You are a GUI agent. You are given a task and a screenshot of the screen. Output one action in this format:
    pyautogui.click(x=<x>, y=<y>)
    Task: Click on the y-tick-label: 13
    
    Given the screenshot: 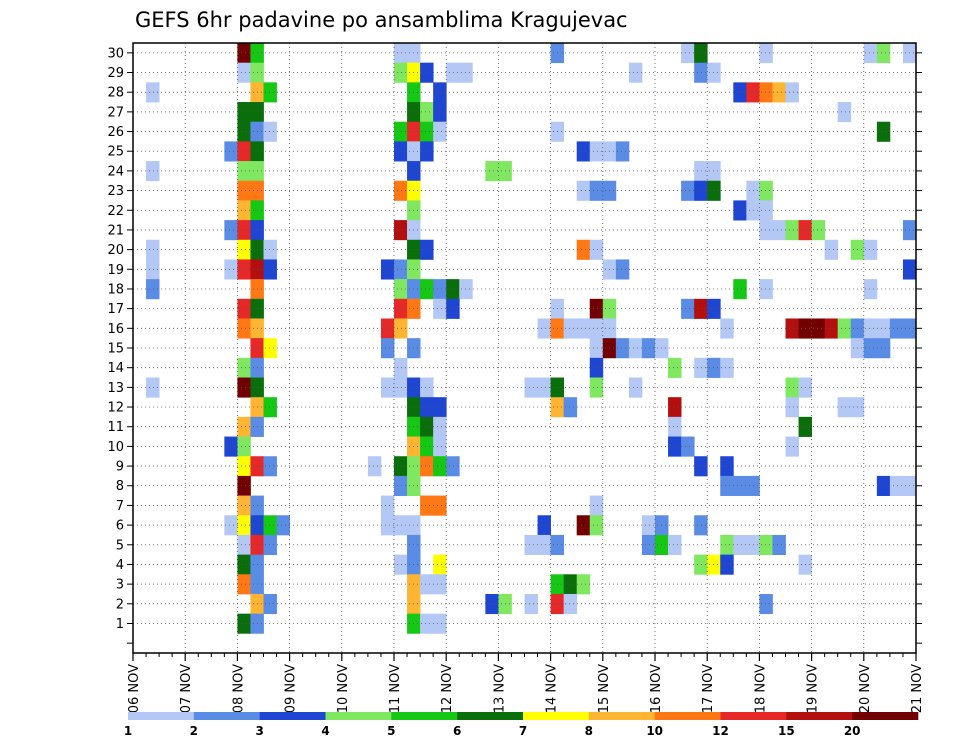 What is the action you would take?
    pyautogui.click(x=115, y=388)
    